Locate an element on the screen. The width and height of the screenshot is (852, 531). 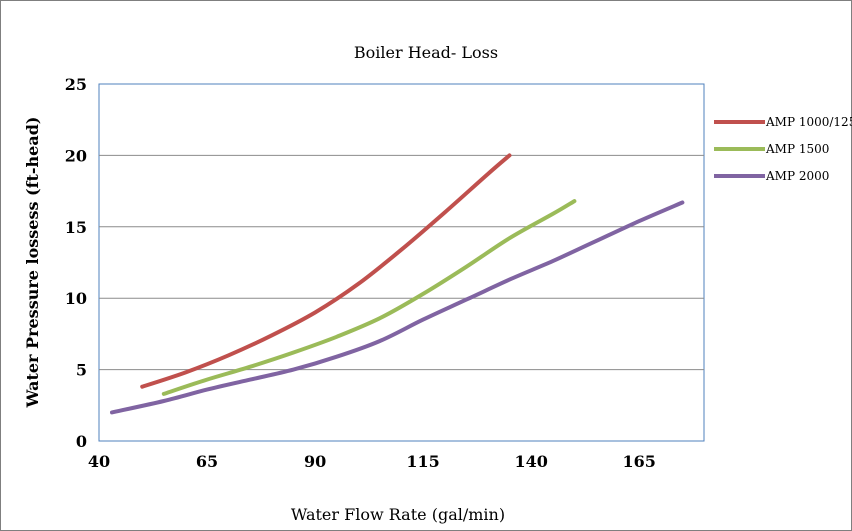
y-tick-label: 15 is located at coordinates (76, 227).